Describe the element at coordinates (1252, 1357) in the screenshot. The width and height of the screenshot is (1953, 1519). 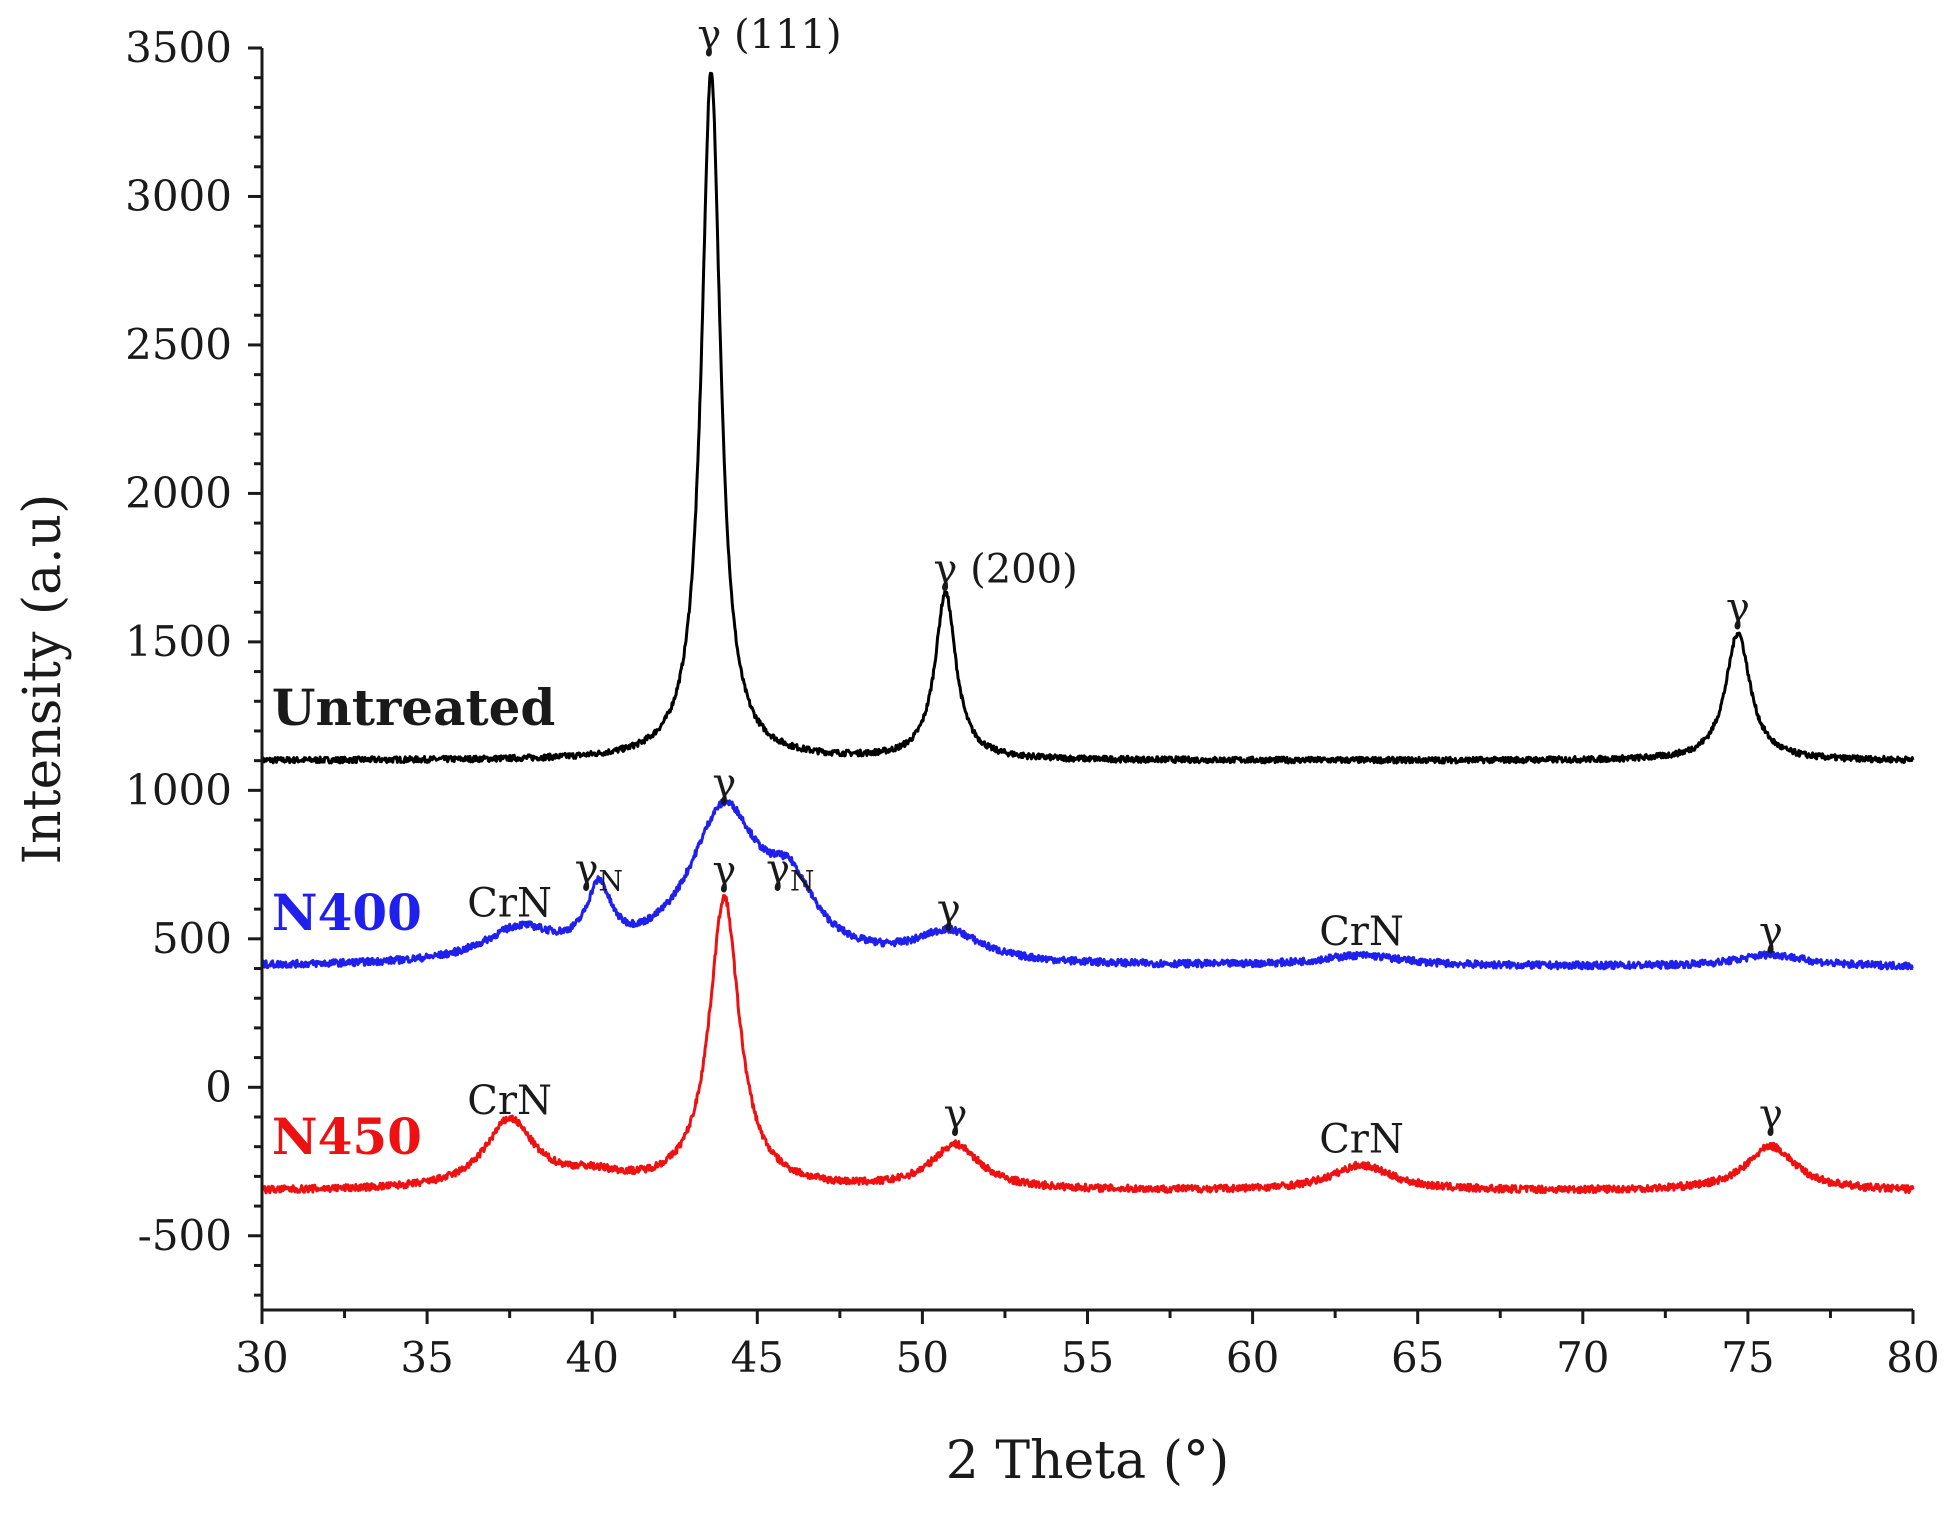
I see `x-tick-label: 60` at that location.